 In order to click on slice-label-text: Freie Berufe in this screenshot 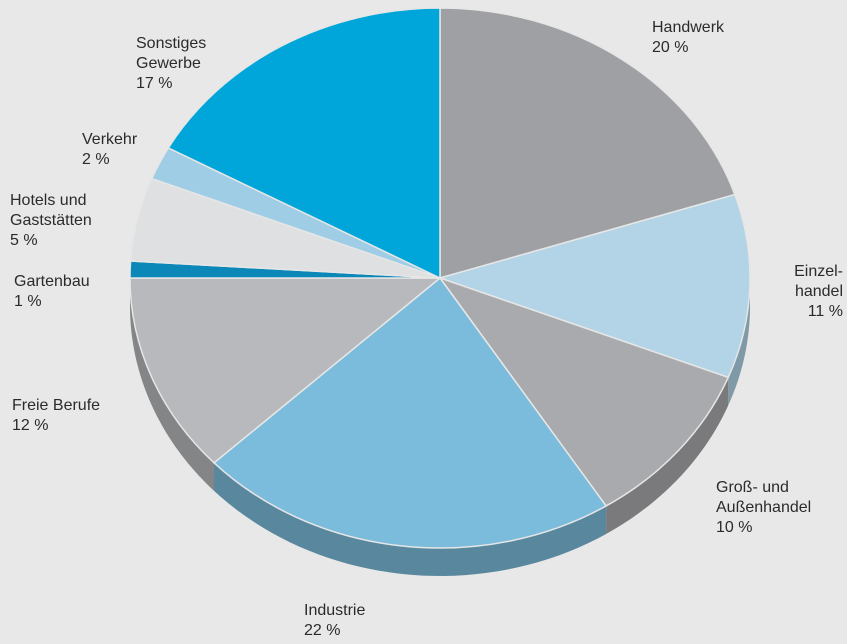, I will do `click(56, 405)`.